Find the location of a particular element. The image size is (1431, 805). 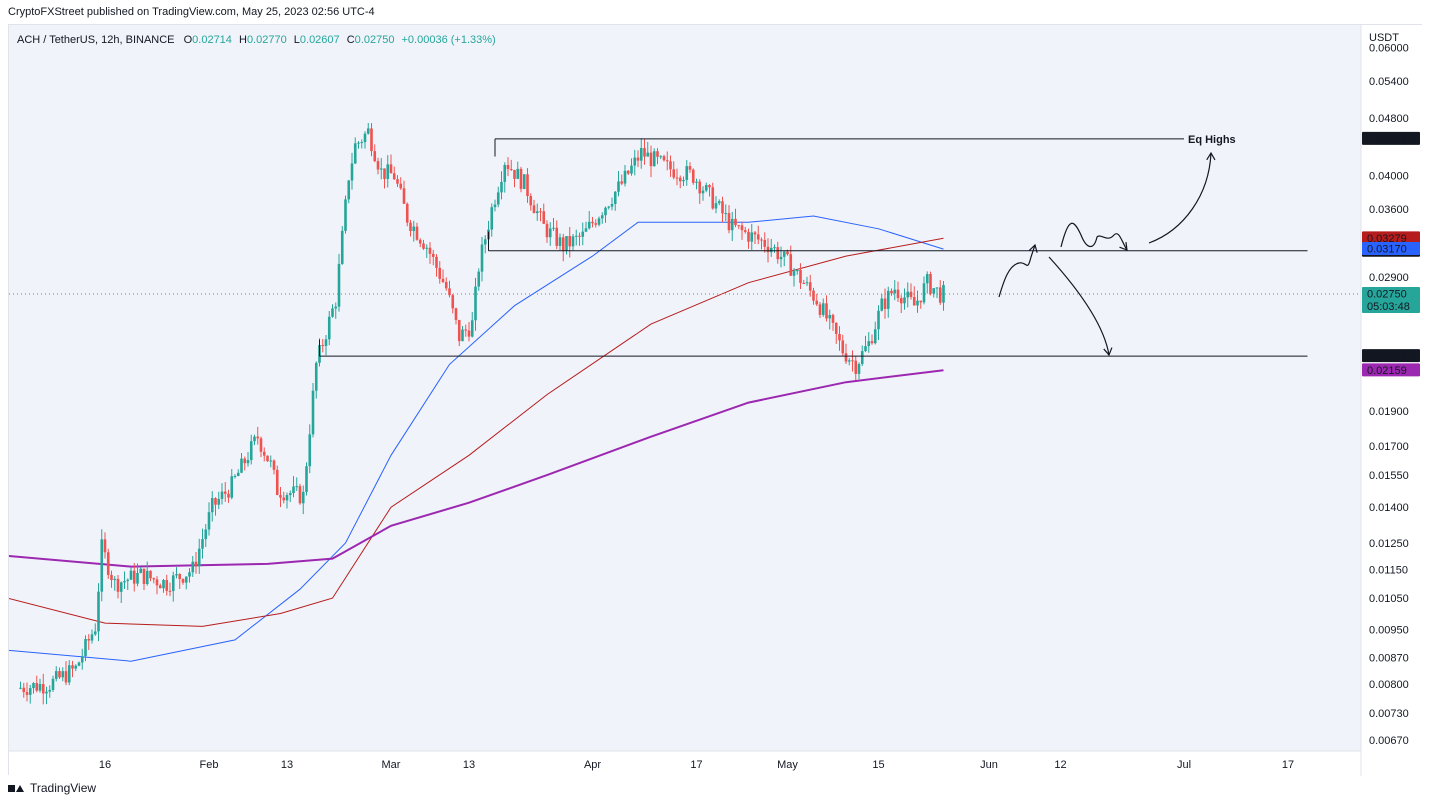

price-label: 0.02259 is located at coordinates (1387, 357).